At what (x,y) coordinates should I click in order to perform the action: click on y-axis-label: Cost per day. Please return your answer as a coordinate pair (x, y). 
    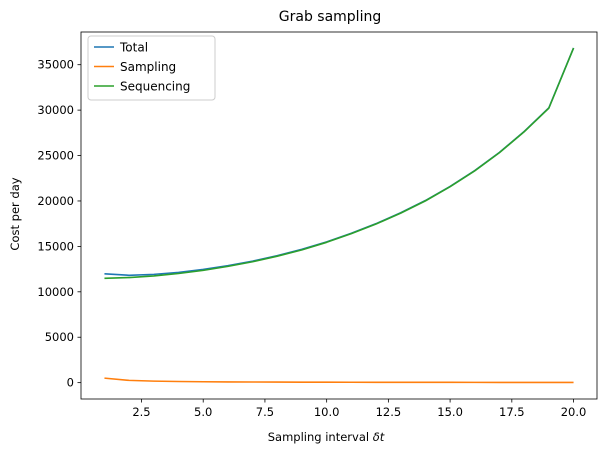
    Looking at the image, I should click on (15, 213).